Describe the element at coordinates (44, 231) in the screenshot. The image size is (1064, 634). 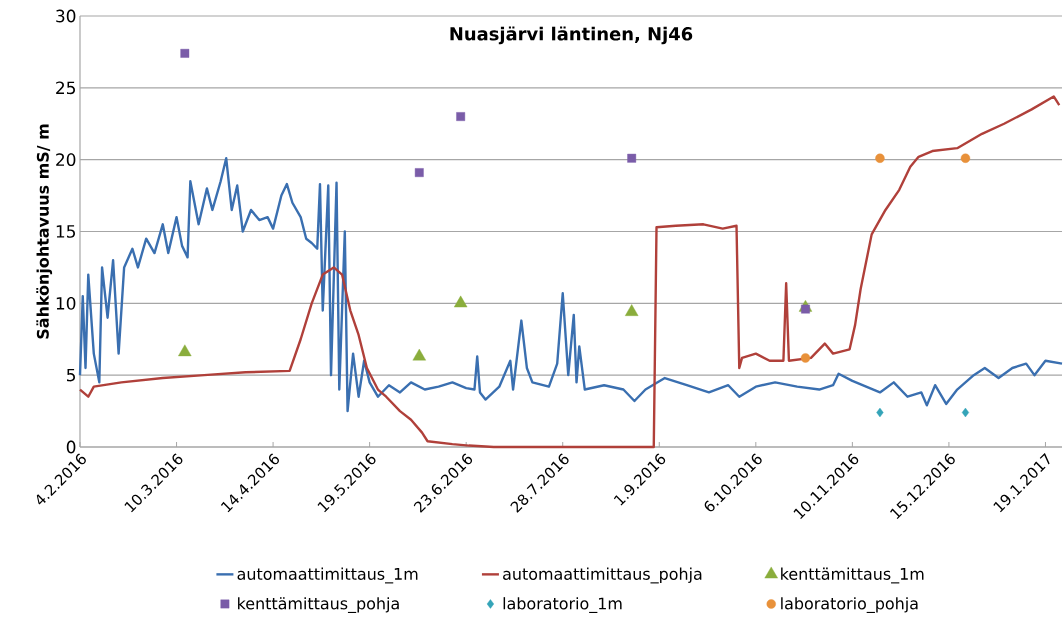
I see `y-axis-title: Sähkönjohtavuus mS/ m` at that location.